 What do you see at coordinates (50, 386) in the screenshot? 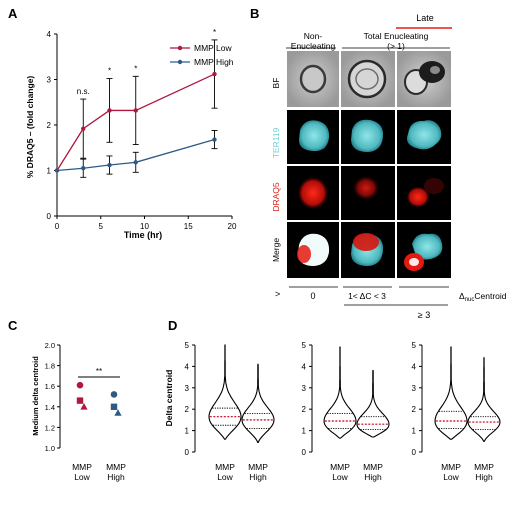
I see `y-tick-label: 1.6` at bounding box center [50, 386].